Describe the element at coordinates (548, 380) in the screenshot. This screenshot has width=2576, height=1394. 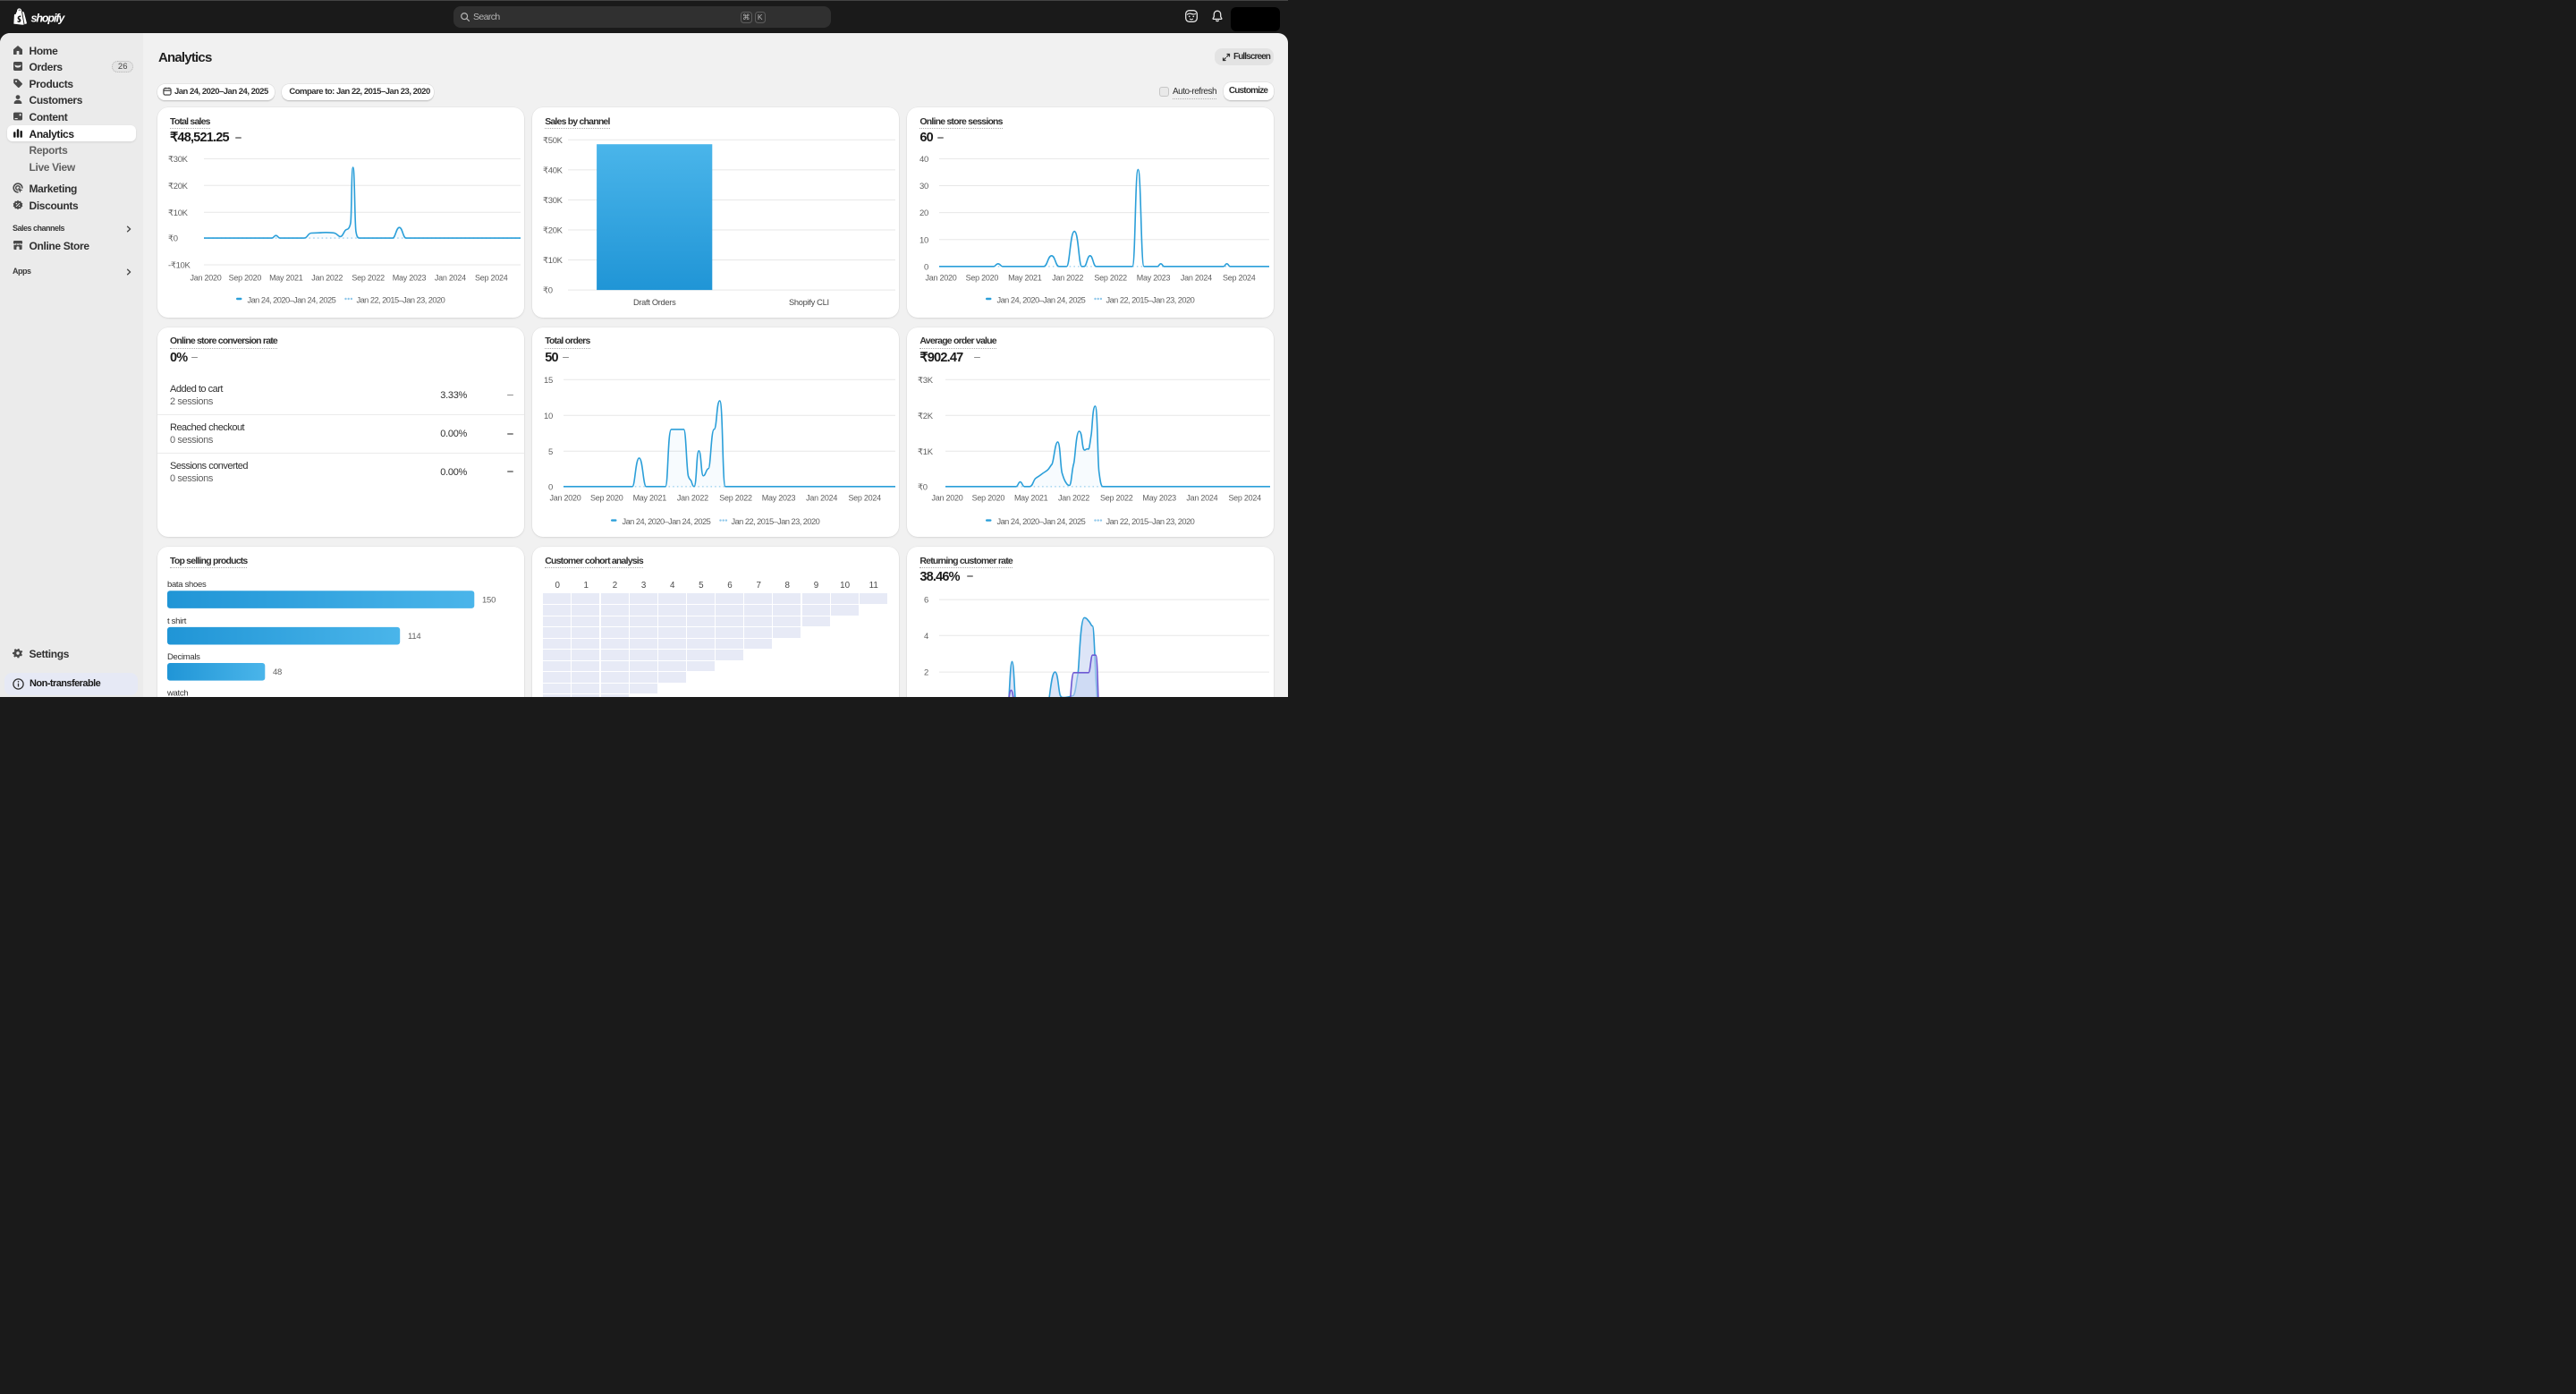
I see `svg-text: 15` at that location.